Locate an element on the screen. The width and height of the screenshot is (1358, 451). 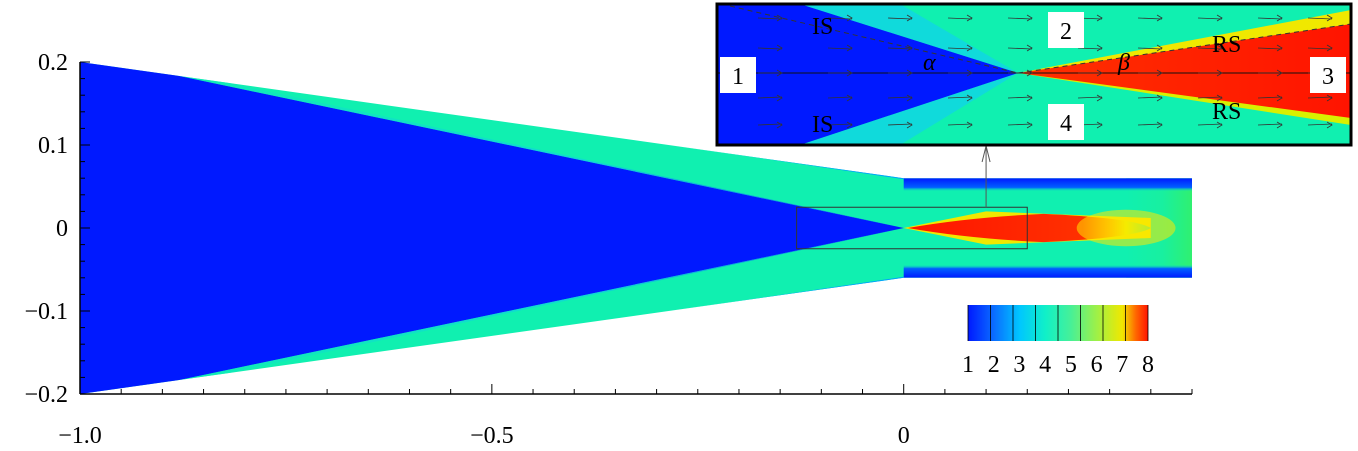
colorbar-tick-label: 4 is located at coordinates (1045, 365).